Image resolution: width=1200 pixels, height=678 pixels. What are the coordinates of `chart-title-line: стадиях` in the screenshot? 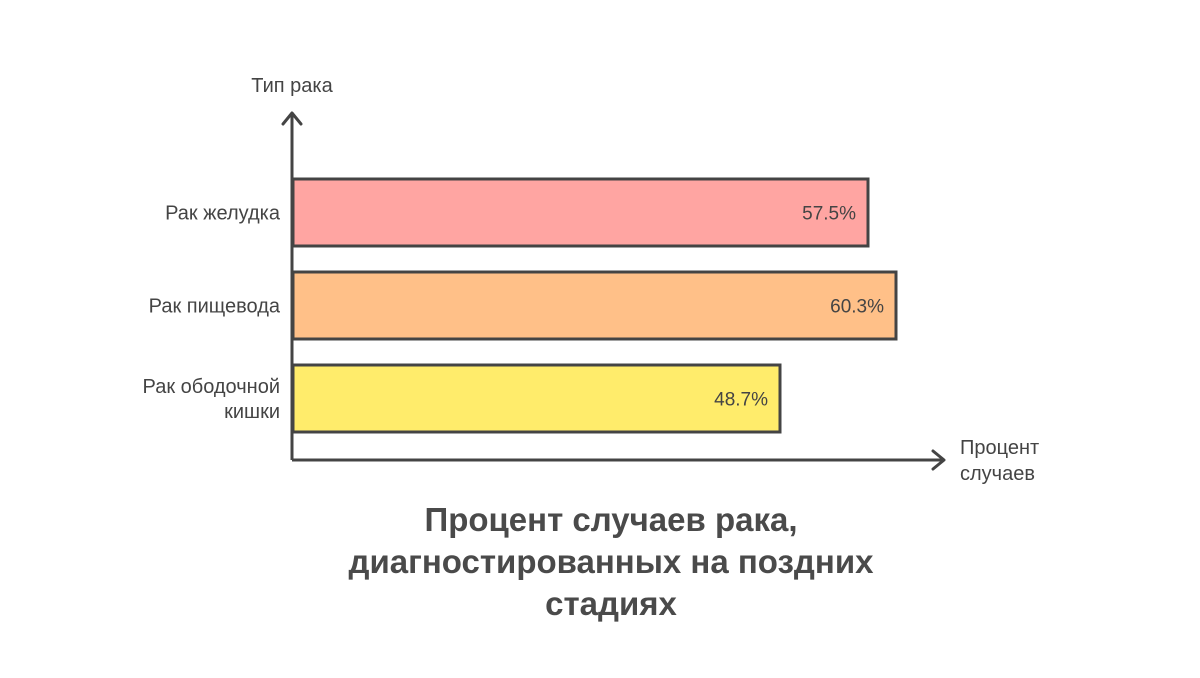 It's located at (611, 603).